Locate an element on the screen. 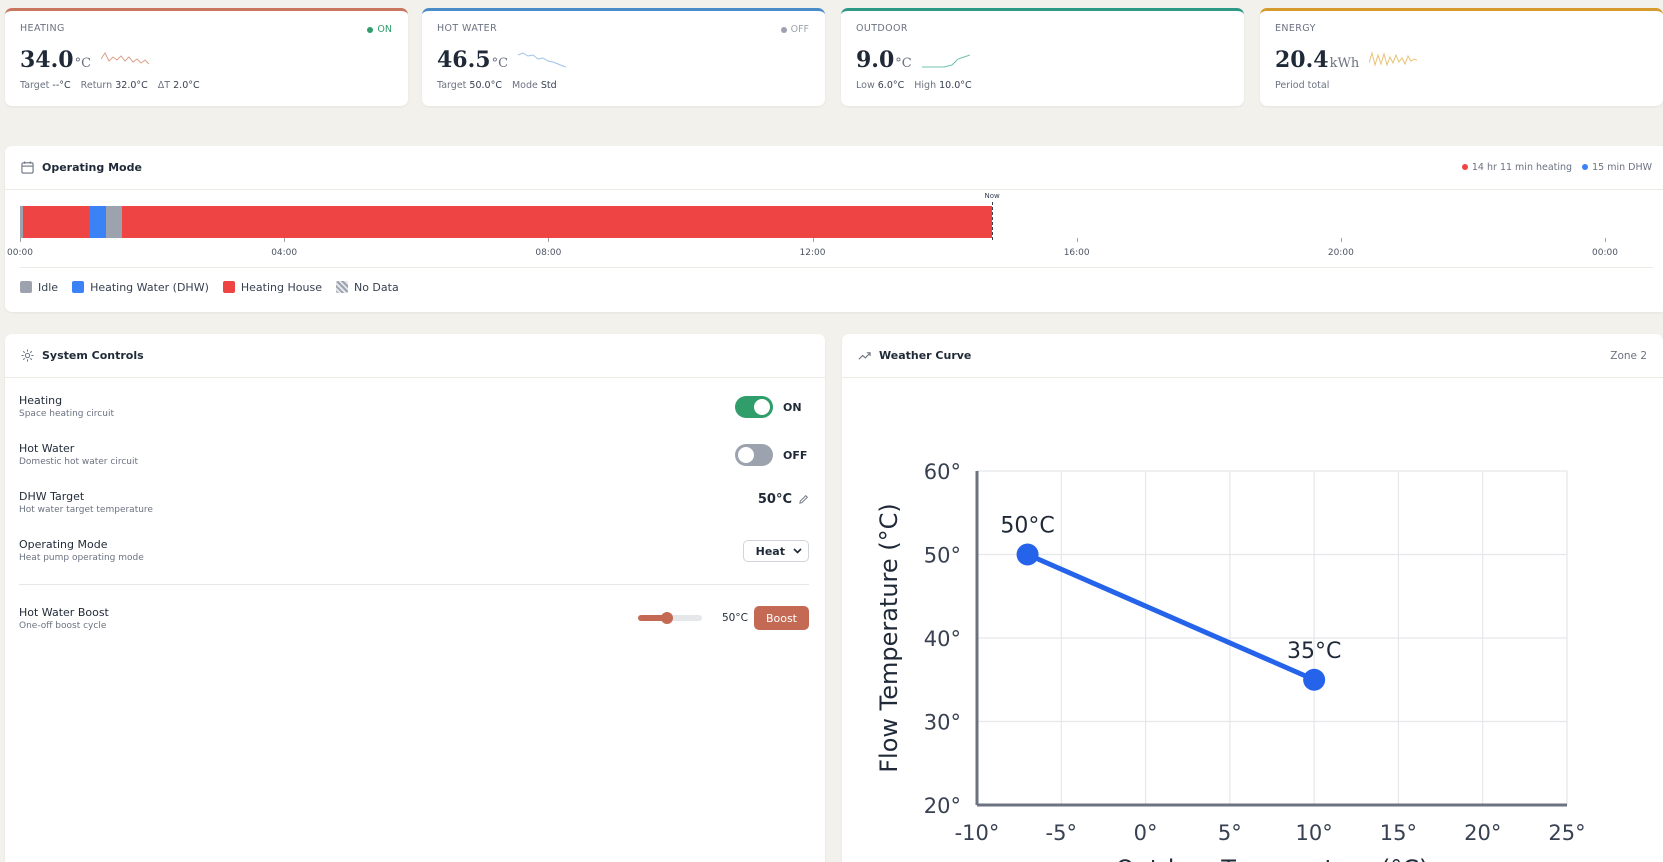  legend-divider is located at coordinates (836, 267).